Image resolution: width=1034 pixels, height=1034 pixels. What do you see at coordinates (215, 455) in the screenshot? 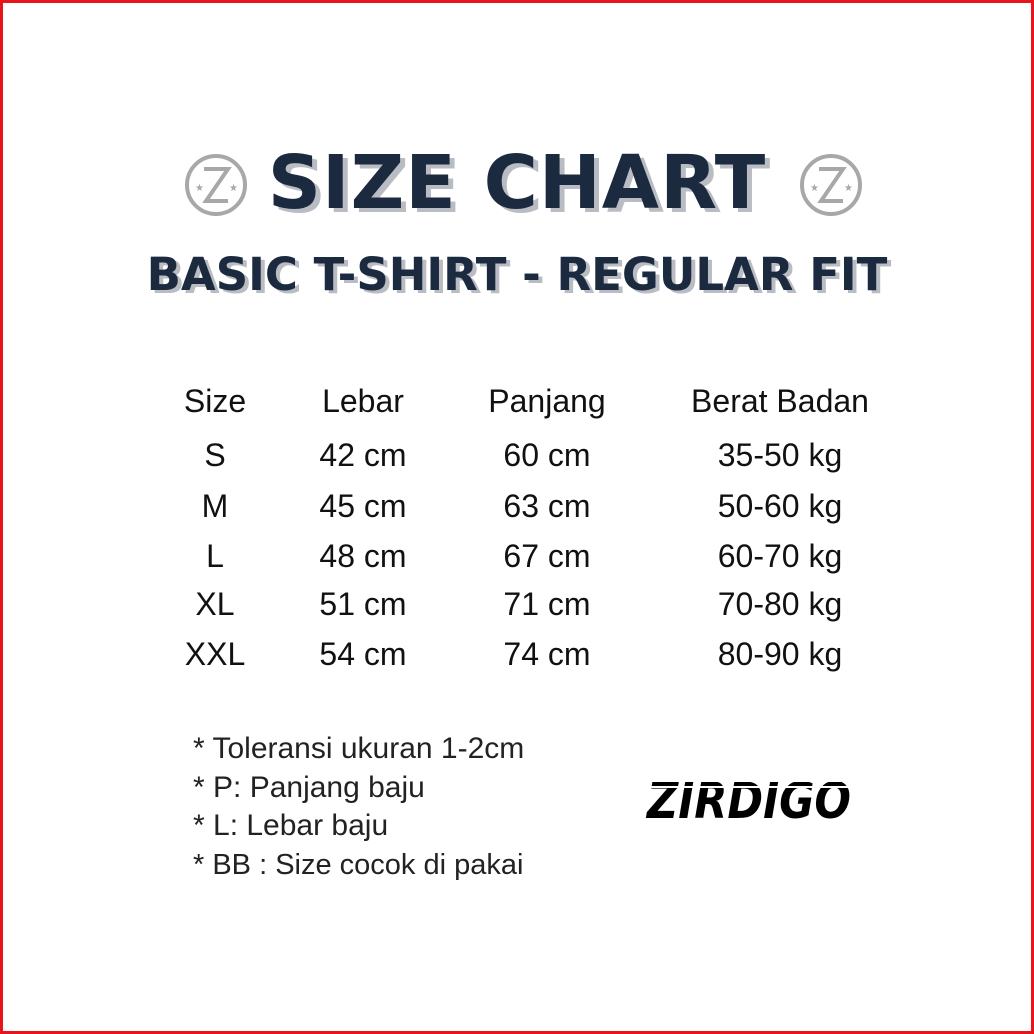
I see `table-cell: S` at bounding box center [215, 455].